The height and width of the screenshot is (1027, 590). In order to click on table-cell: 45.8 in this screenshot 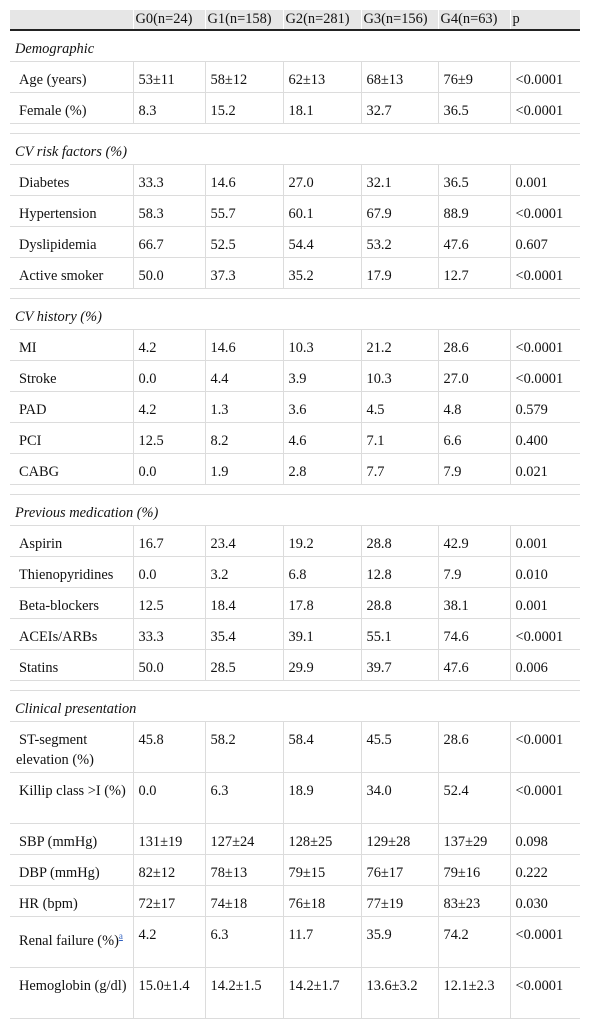, I will do `click(168, 747)`.